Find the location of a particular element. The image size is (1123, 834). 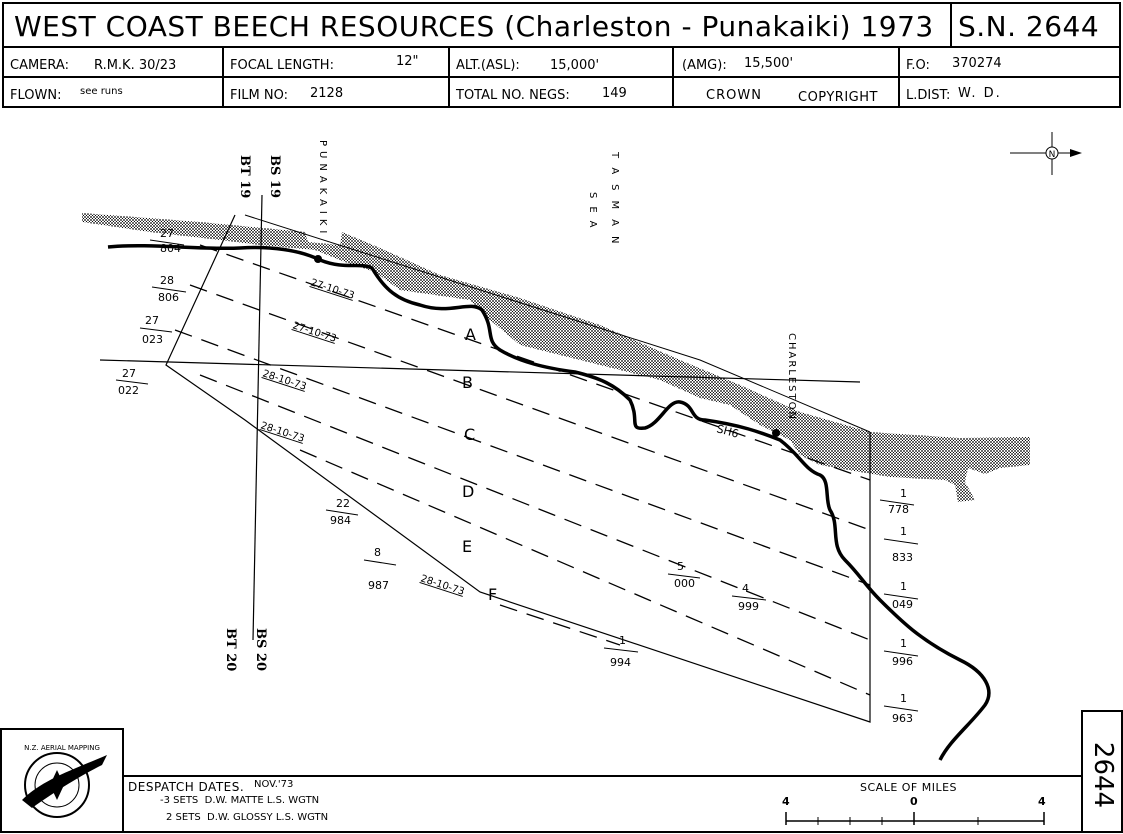

punakaiki-marker is located at coordinates (318, 259).